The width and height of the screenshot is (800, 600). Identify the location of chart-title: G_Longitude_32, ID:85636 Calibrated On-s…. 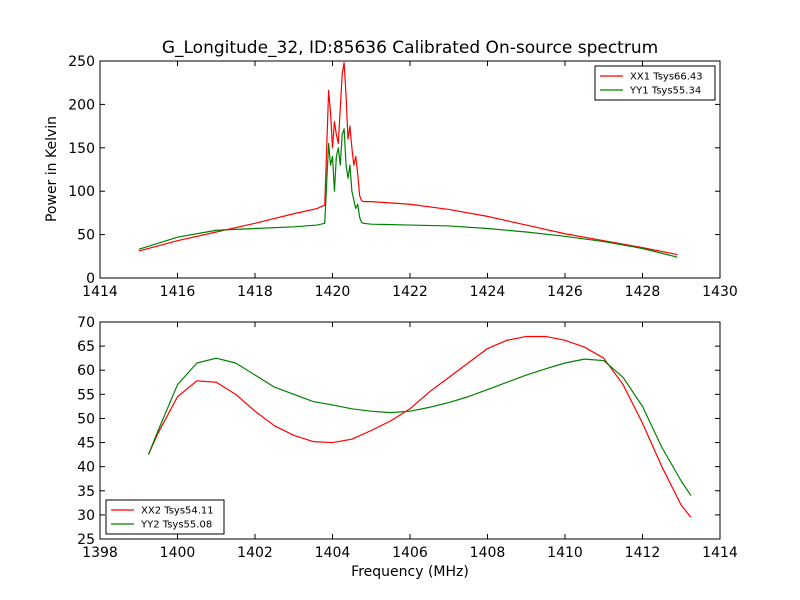
(410, 48).